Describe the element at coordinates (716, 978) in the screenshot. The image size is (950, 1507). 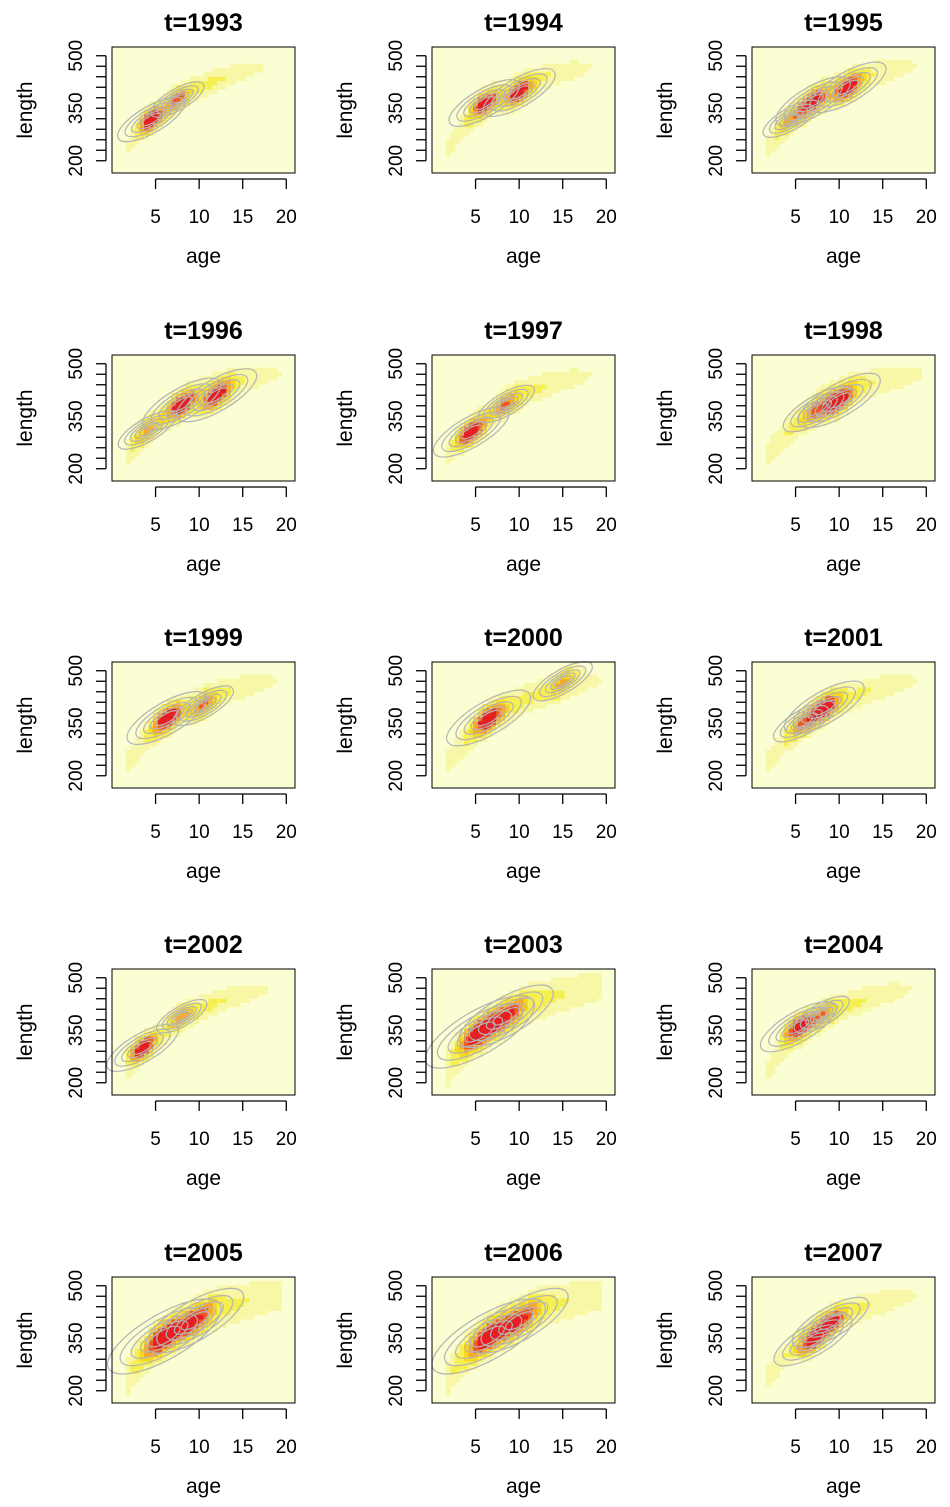
I see `y-tick-label: 500` at that location.